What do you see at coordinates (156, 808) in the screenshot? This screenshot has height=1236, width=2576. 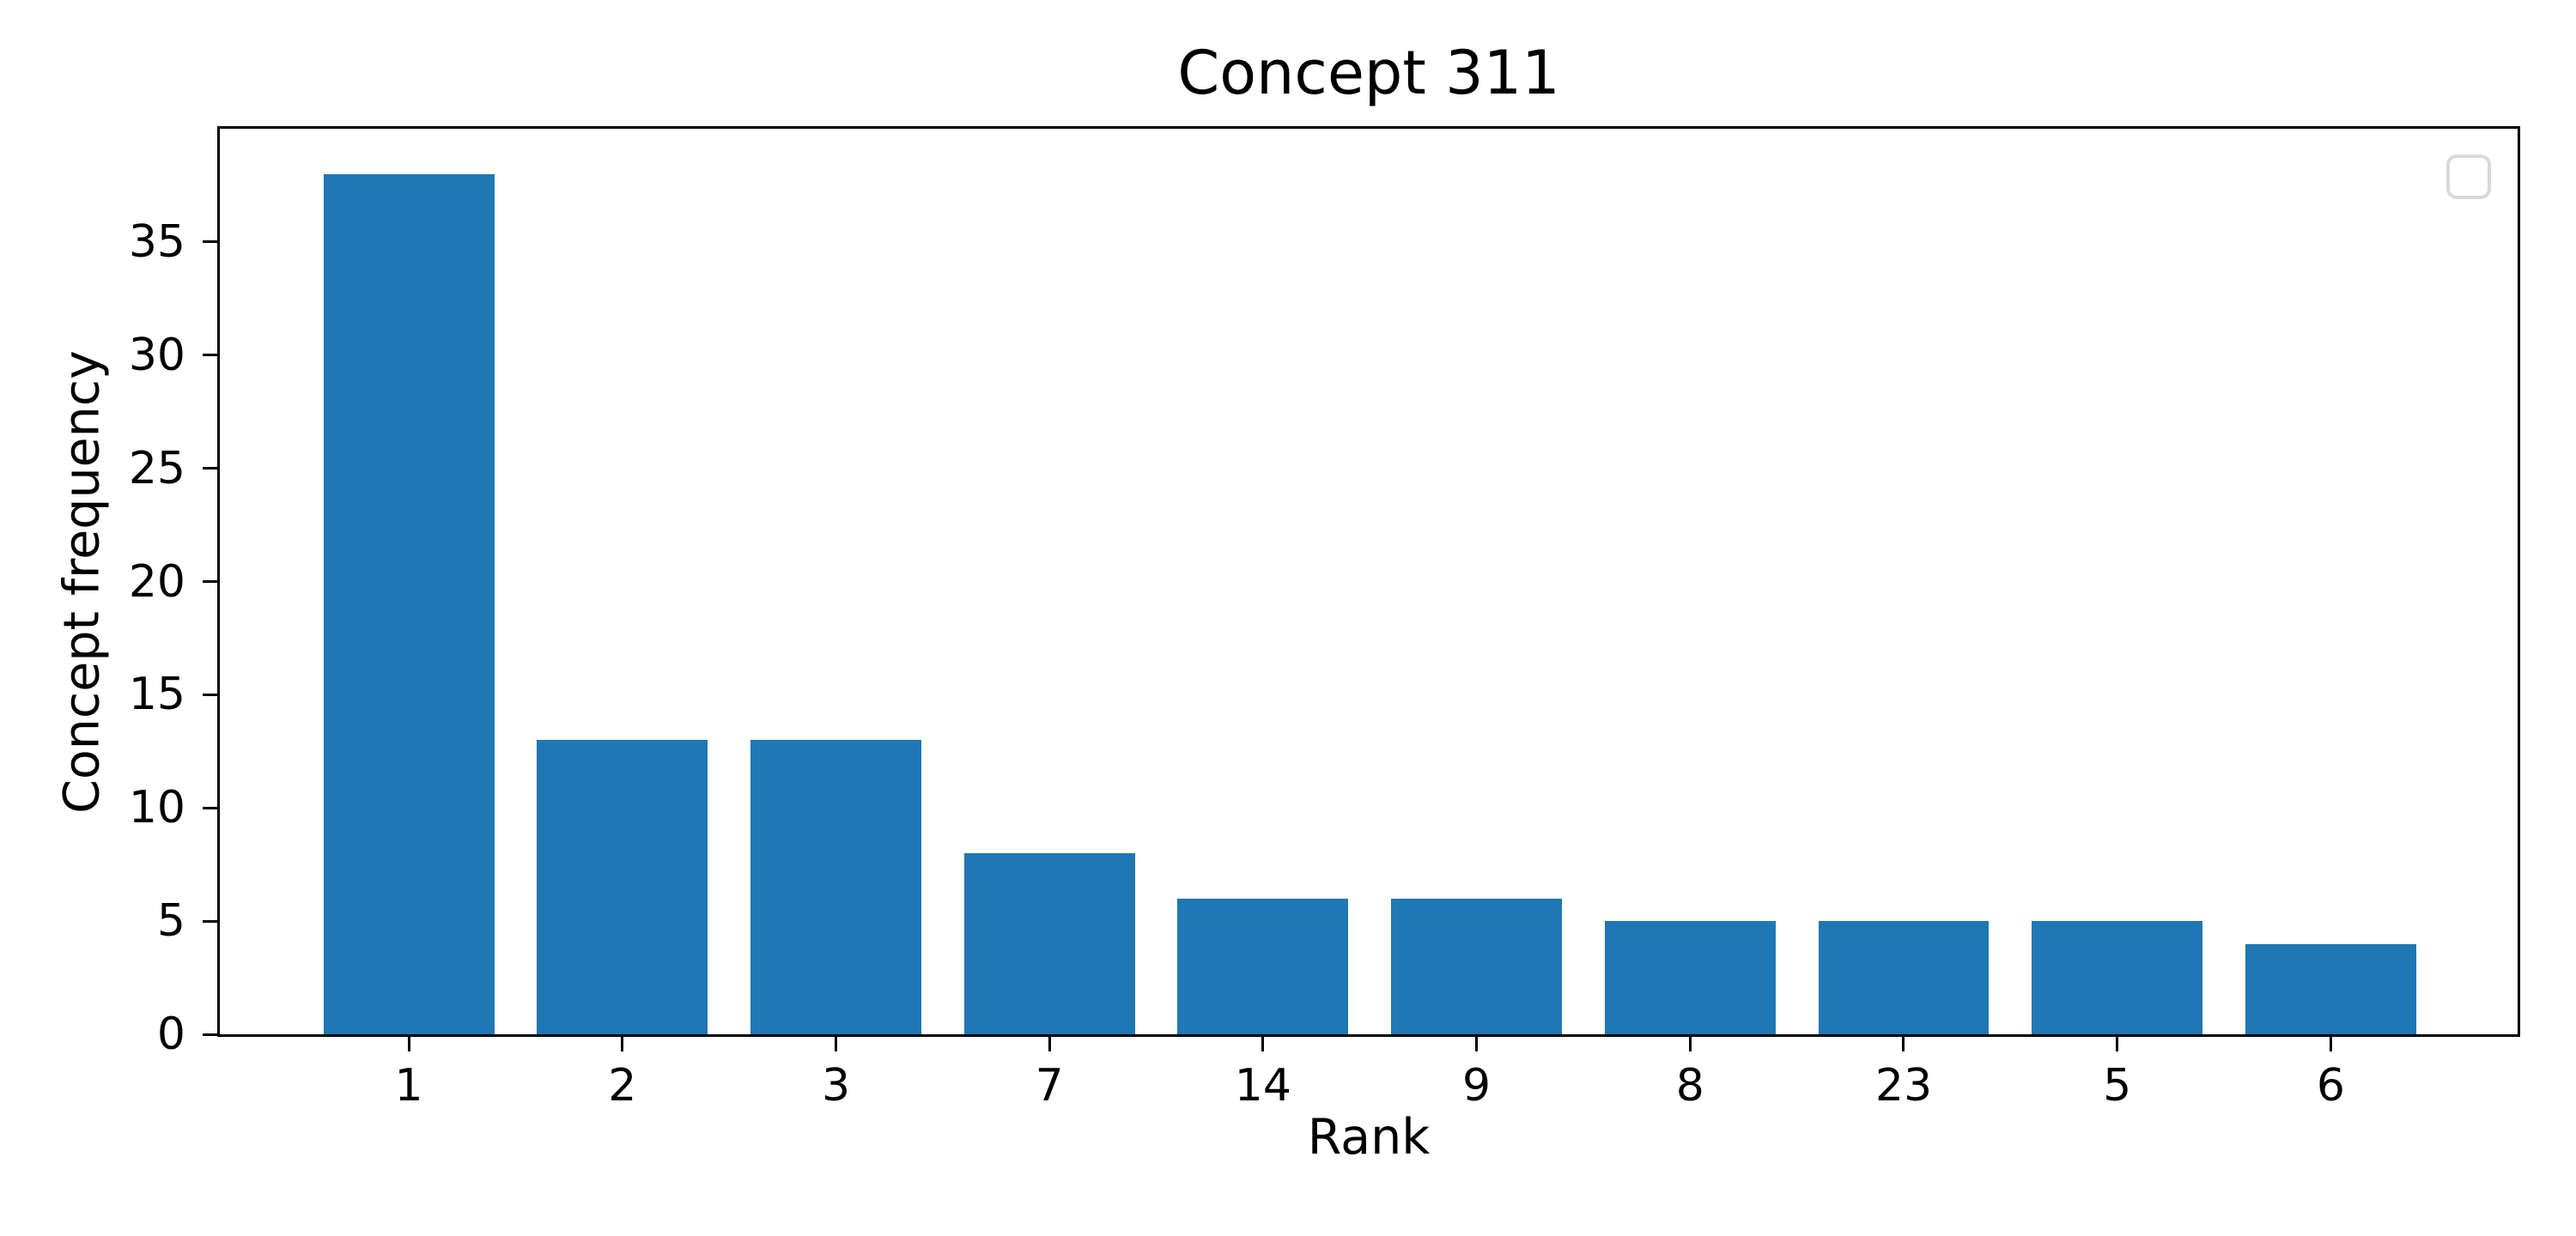 I see `y-tick-label: 10` at bounding box center [156, 808].